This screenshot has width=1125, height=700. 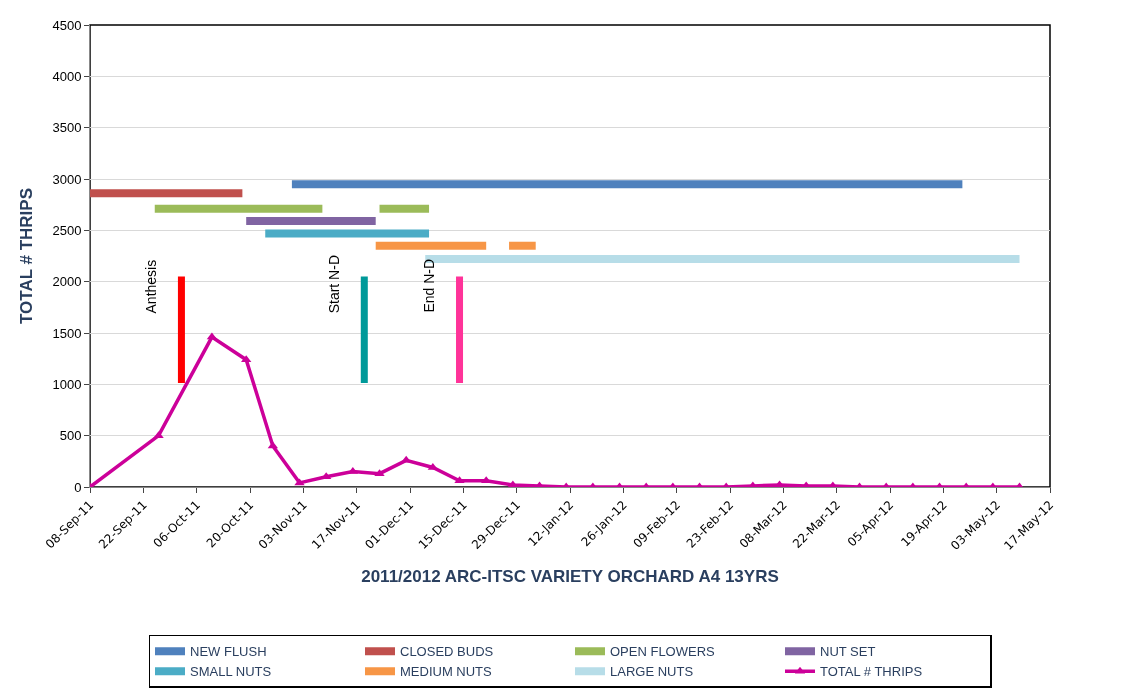 What do you see at coordinates (231, 672) in the screenshot?
I see `legend-label: SMALL NUTS` at bounding box center [231, 672].